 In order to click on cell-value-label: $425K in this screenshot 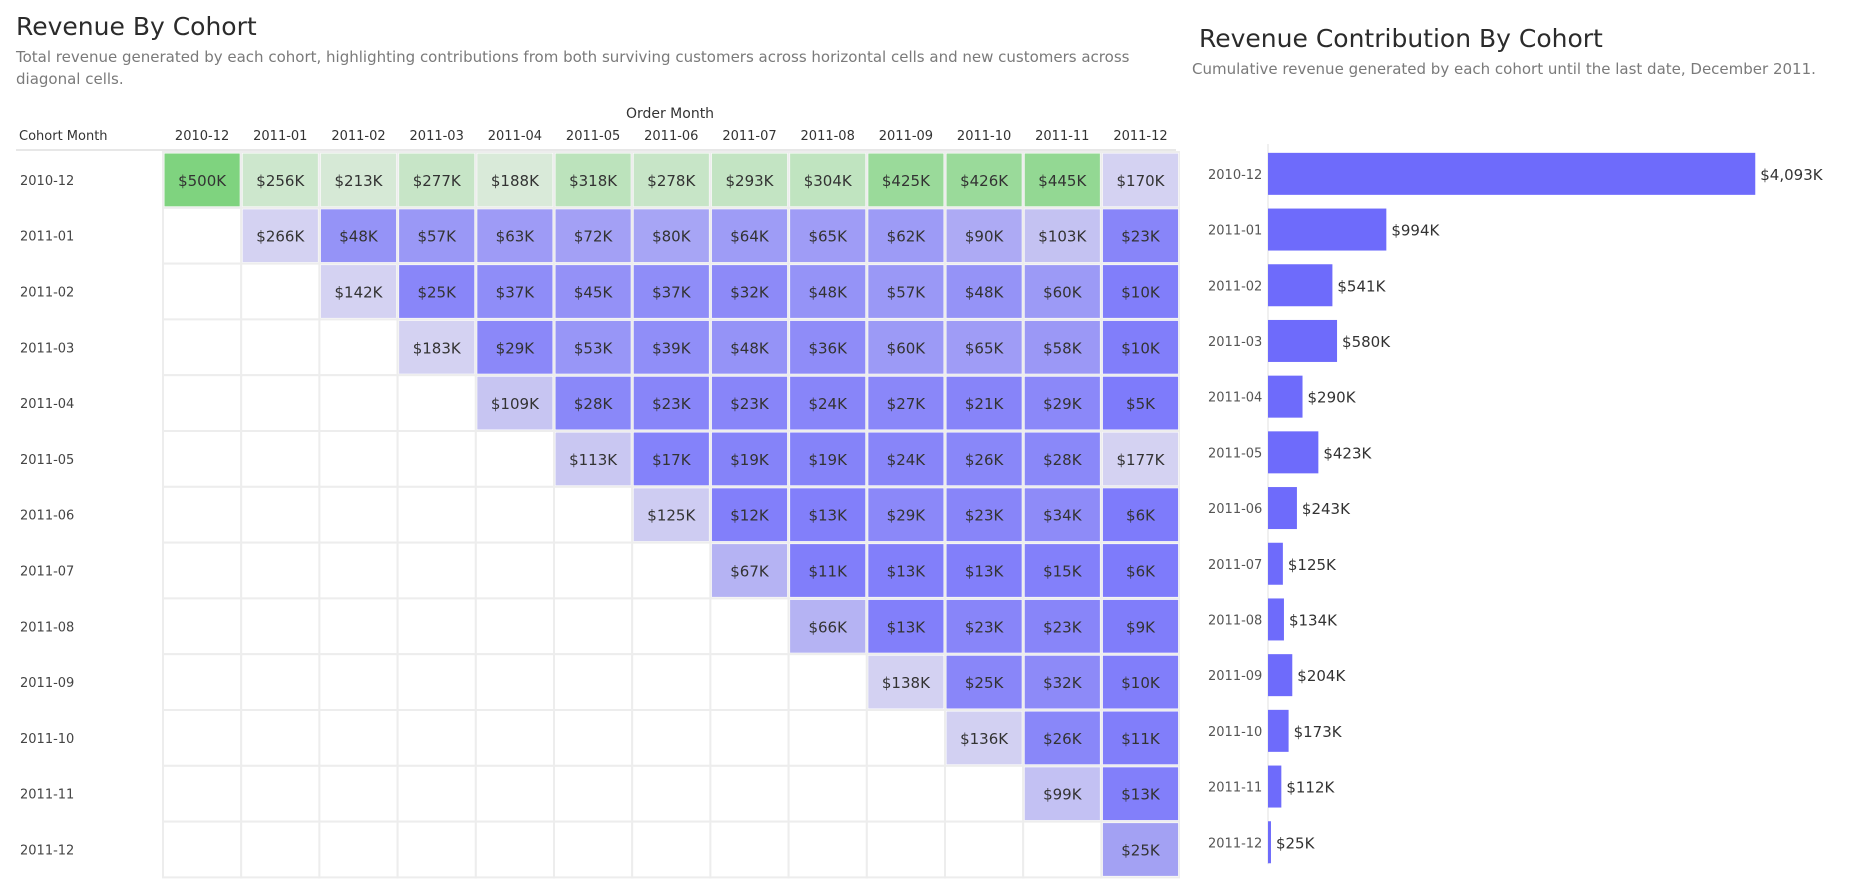, I will do `click(906, 181)`.